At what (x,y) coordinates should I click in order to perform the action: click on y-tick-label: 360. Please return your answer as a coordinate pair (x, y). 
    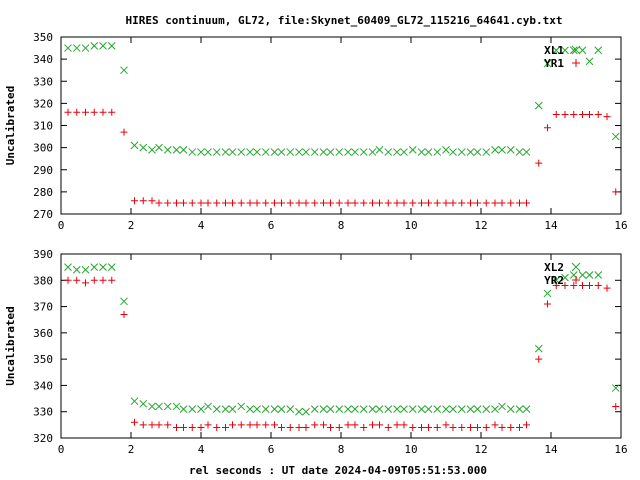
    Looking at the image, I should click on (43, 333).